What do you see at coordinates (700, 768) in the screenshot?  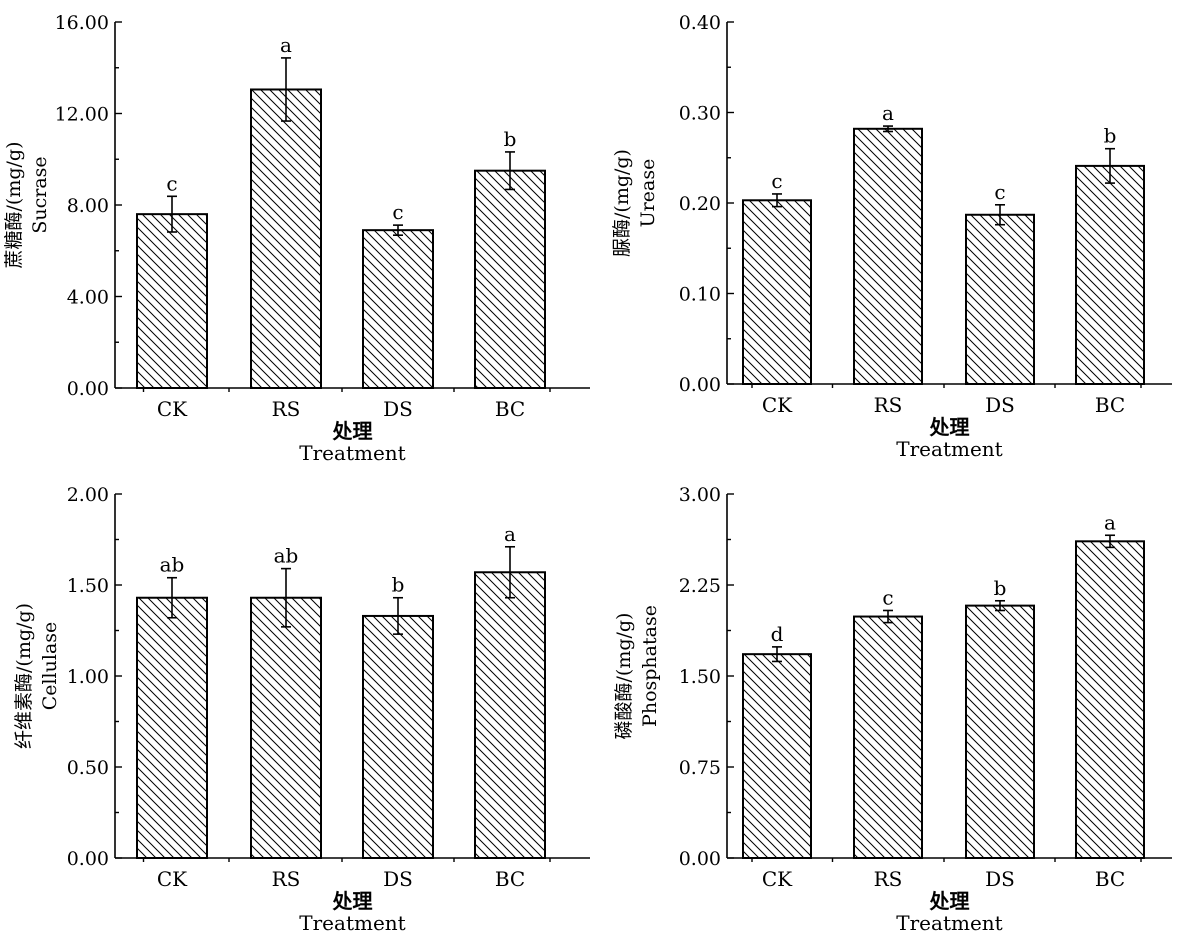 I see `y-tick-label: 0.75` at bounding box center [700, 768].